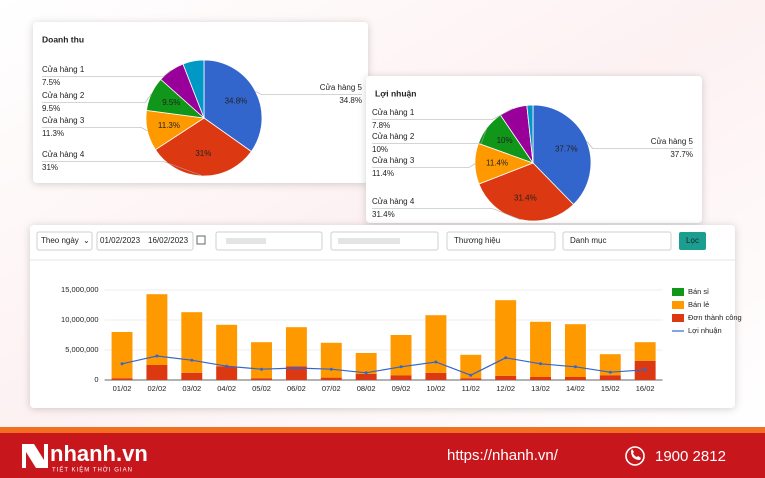 The width and height of the screenshot is (765, 478). Describe the element at coordinates (610, 388) in the screenshot. I see `x-tick-label: 15/02` at that location.